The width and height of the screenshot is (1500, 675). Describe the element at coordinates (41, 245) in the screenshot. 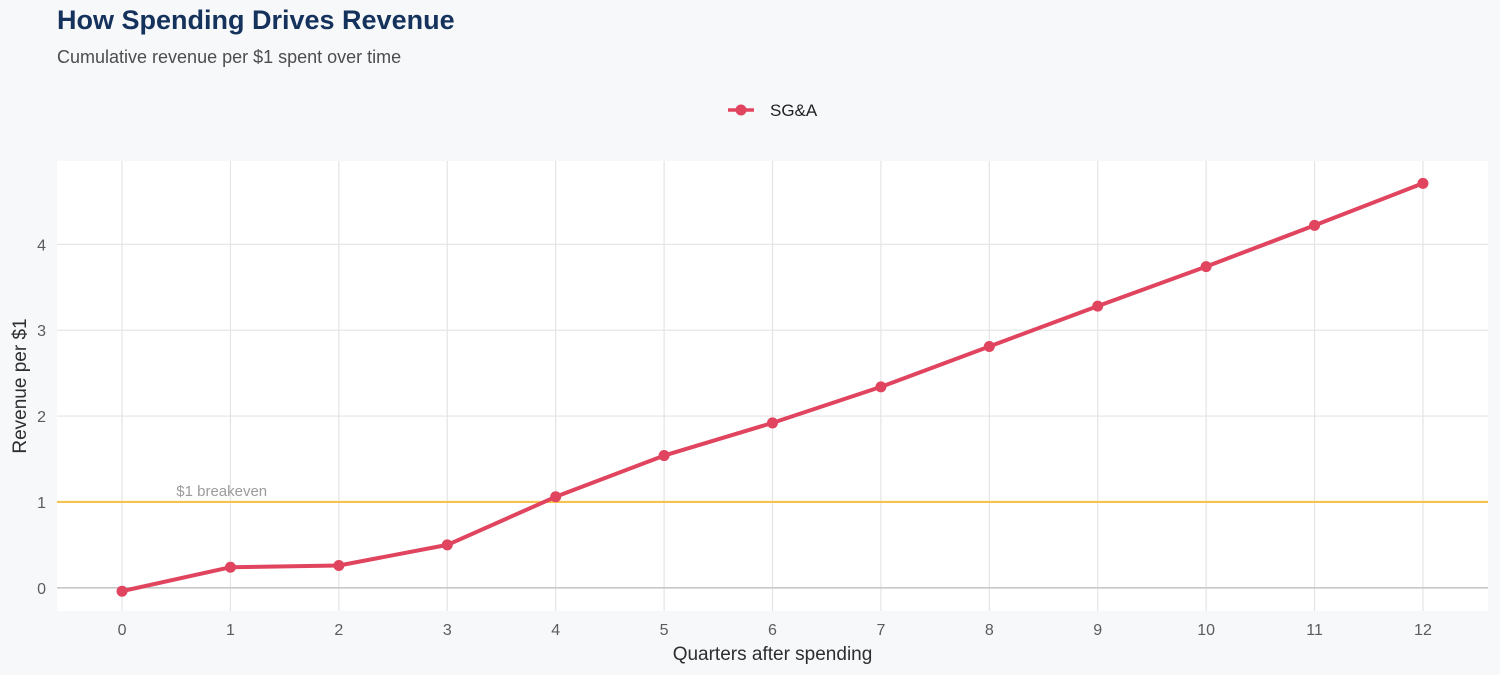

I see `y-tick-label: 4` at that location.